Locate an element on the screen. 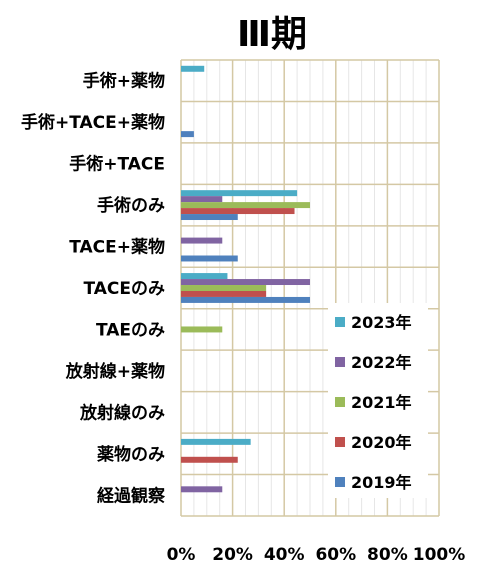 This screenshot has height=583, width=479. legend-swatch-2019年 is located at coordinates (340, 482).